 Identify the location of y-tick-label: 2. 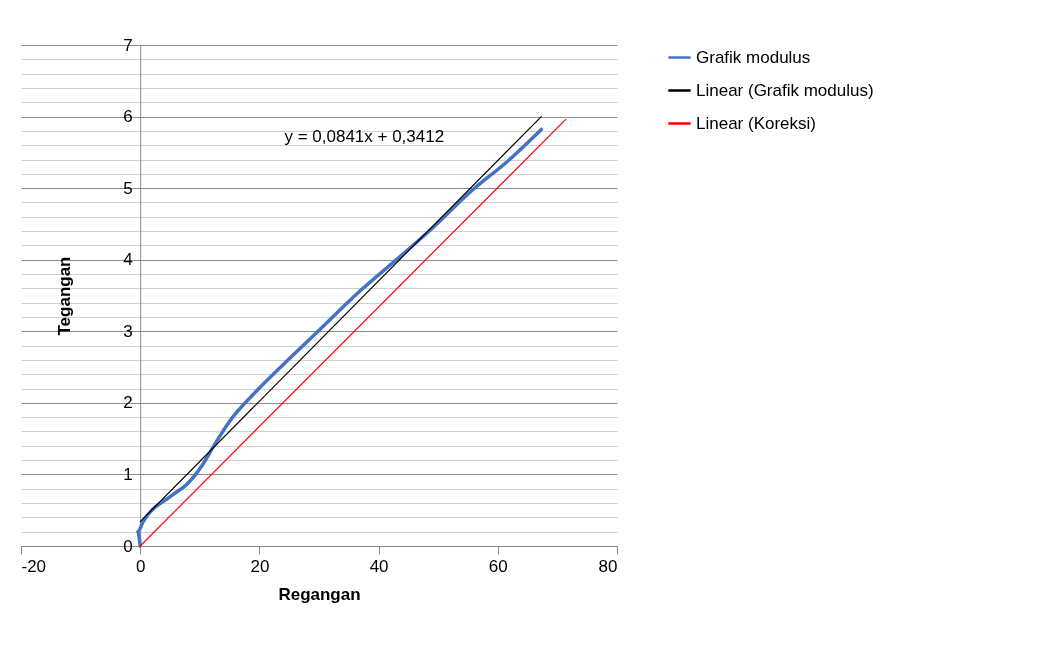
(128, 403).